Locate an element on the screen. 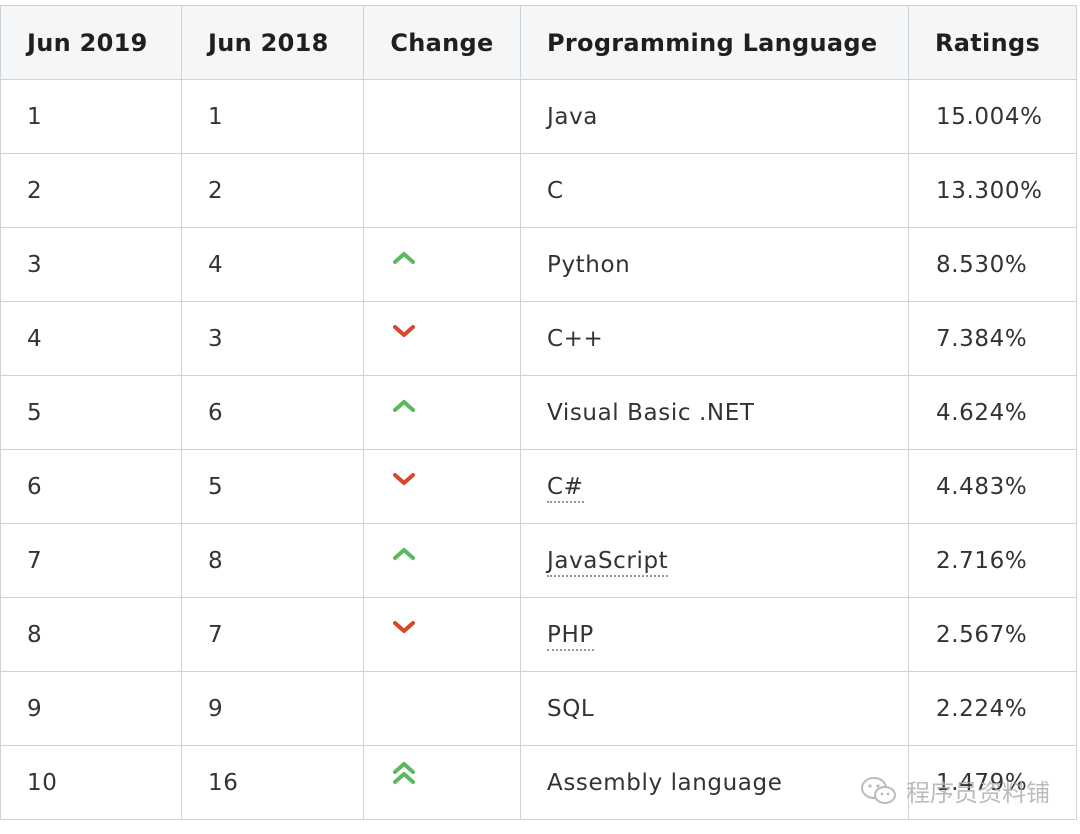  table-row: 8 7 PHP 2.567% is located at coordinates (538, 634).